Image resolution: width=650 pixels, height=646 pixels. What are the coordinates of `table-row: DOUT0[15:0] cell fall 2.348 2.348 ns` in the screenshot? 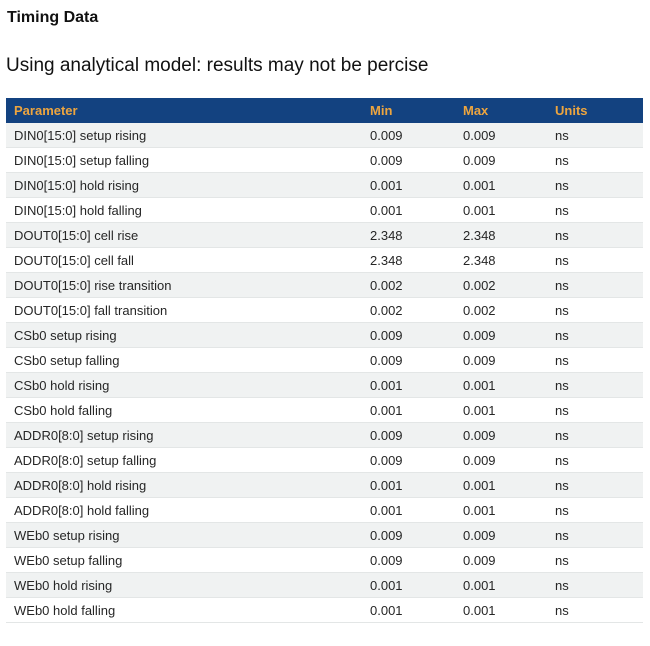 It's located at (324, 260).